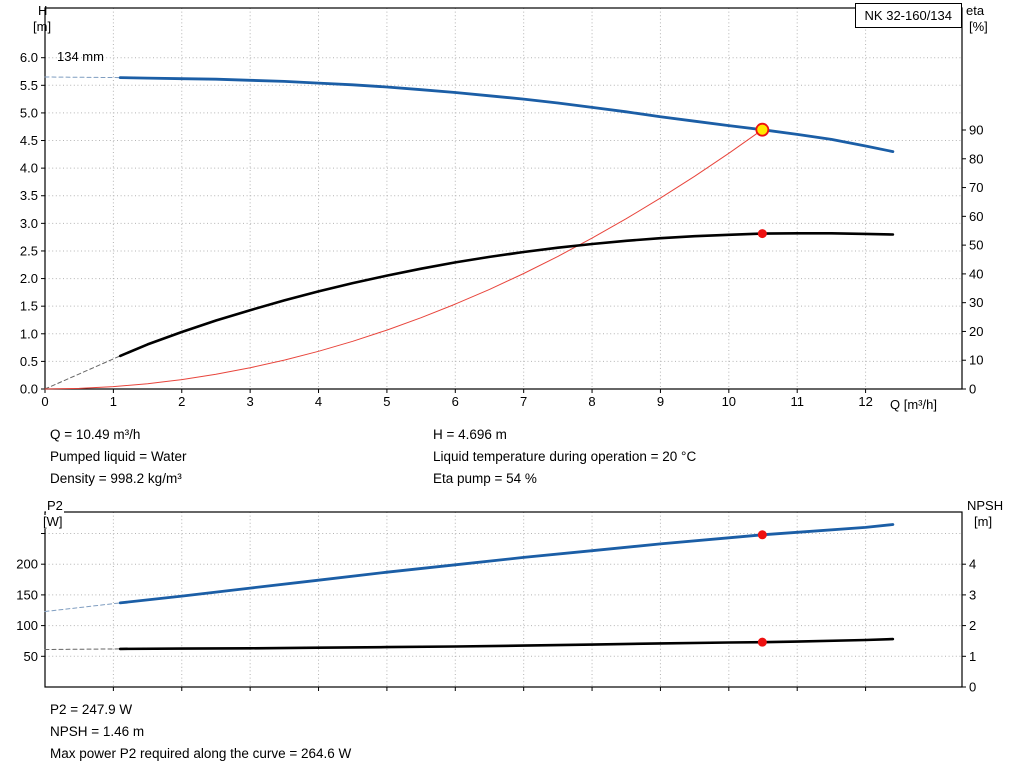 This screenshot has height=781, width=1024. Describe the element at coordinates (506, 564) in the screenshot. I see `power-curve` at that location.